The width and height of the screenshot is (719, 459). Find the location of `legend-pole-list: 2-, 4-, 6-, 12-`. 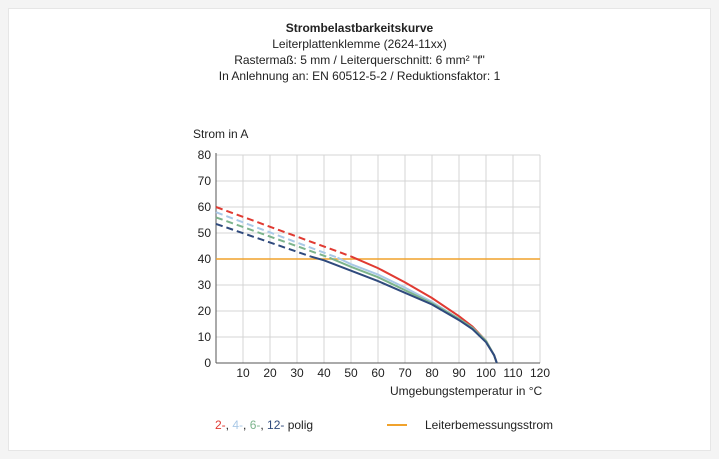

legend-pole-list: 2-, 4-, 6-, 12- is located at coordinates (249, 425).